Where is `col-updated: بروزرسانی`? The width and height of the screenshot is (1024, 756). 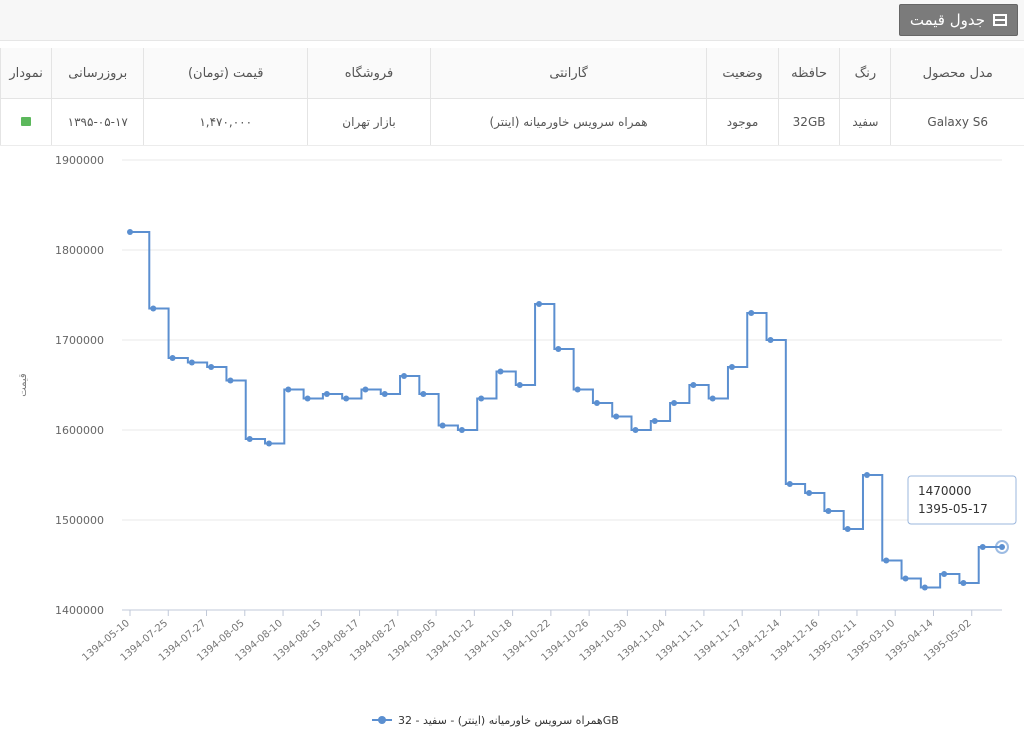 col-updated: بروزرسانی is located at coordinates (97, 73).